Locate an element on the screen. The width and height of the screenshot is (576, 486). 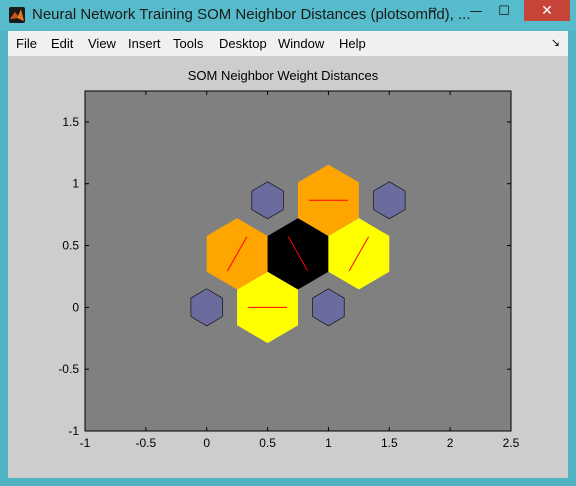
y-tick-label: 0.5 is located at coordinates (70, 246).